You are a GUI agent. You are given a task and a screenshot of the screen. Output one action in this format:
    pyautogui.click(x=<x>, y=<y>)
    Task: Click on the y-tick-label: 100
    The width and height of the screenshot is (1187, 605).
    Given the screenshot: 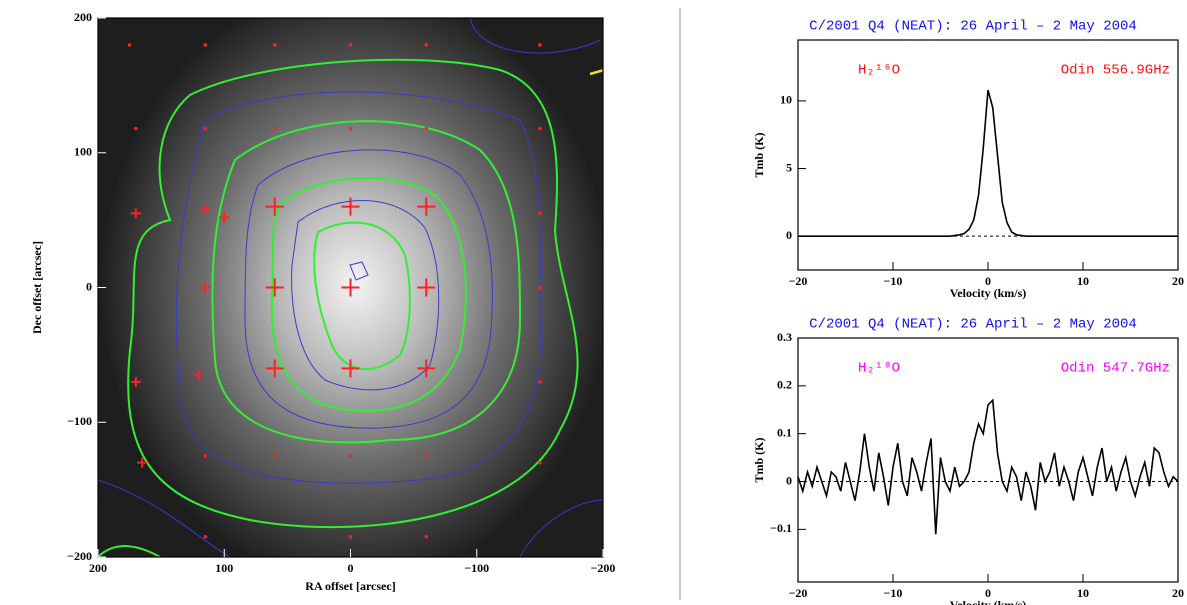 What is the action you would take?
    pyautogui.click(x=83, y=152)
    